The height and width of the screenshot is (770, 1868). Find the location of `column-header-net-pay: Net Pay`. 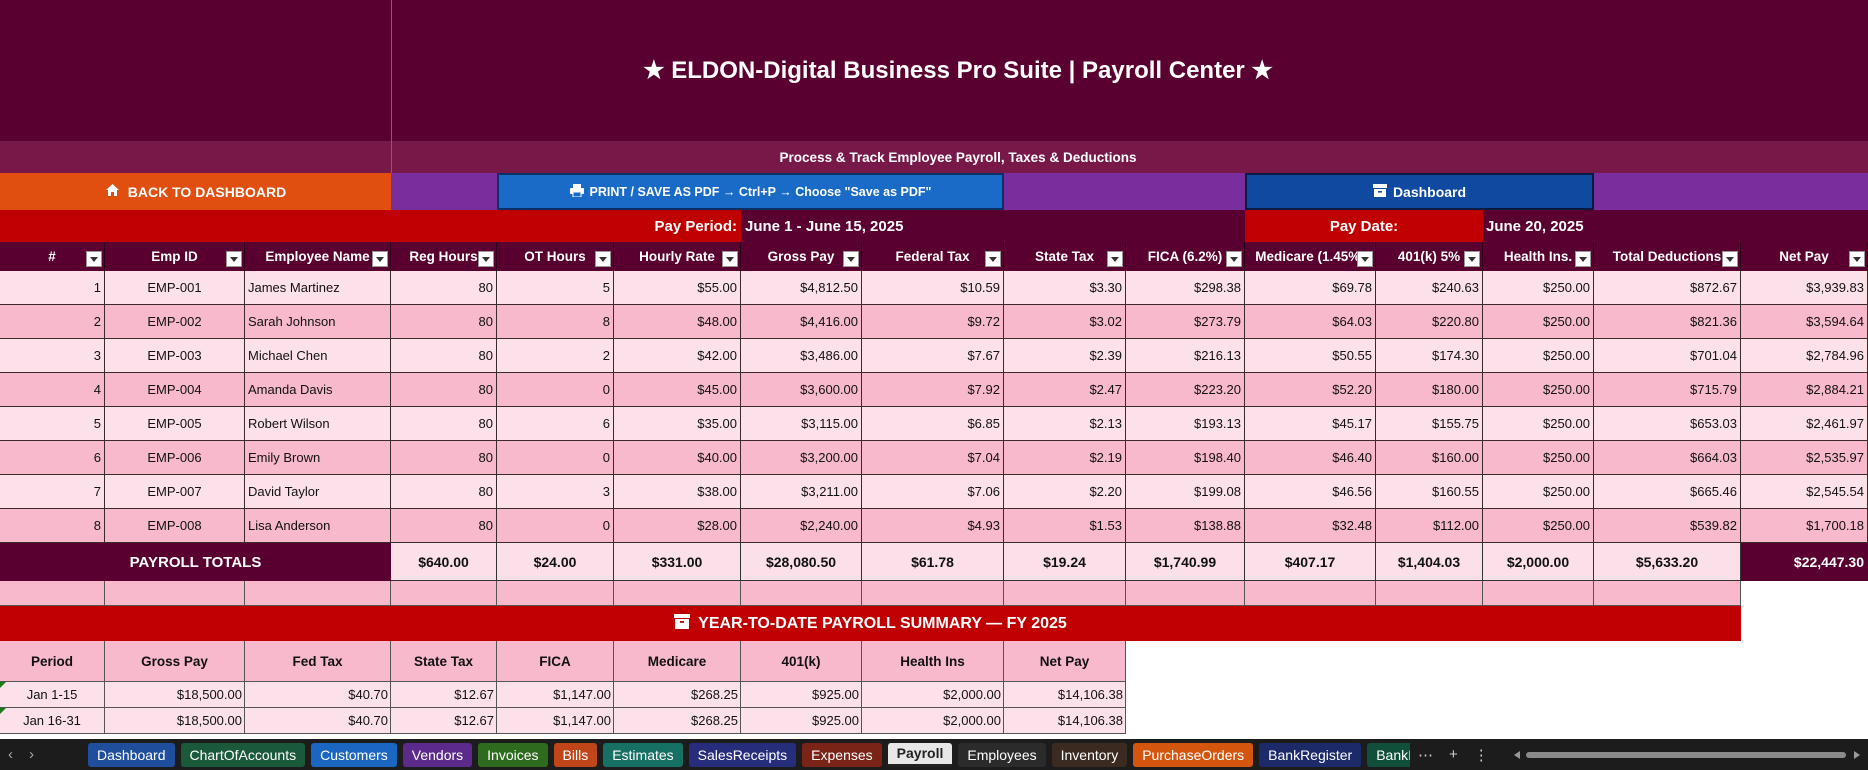

column-header-net-pay: Net Pay is located at coordinates (1804, 256).